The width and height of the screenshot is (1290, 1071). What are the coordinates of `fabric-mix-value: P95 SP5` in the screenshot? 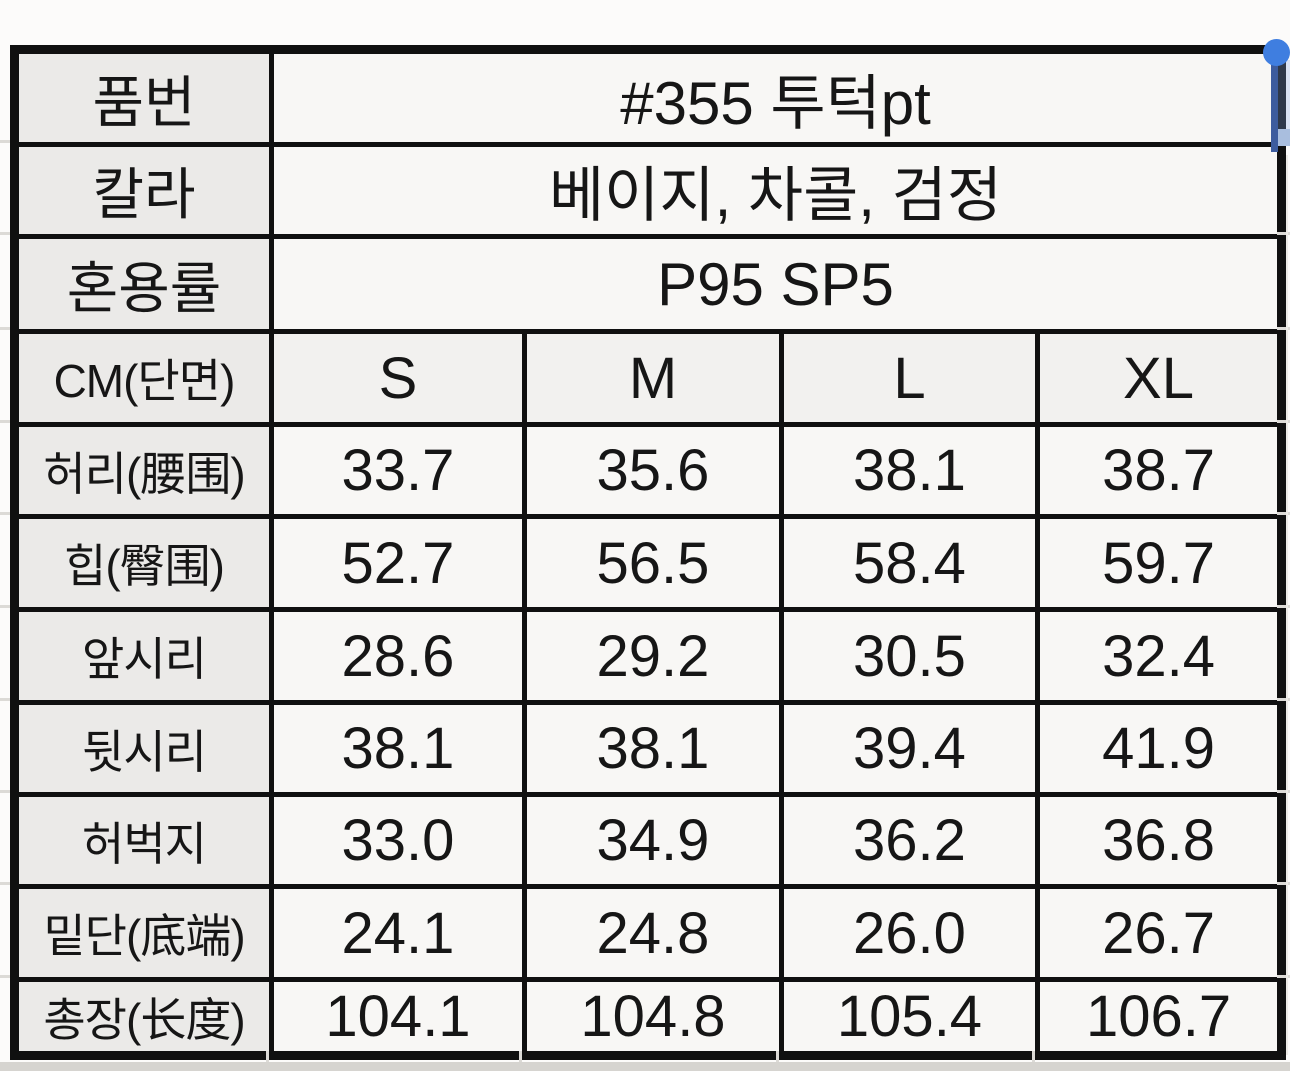 It's located at (776, 284).